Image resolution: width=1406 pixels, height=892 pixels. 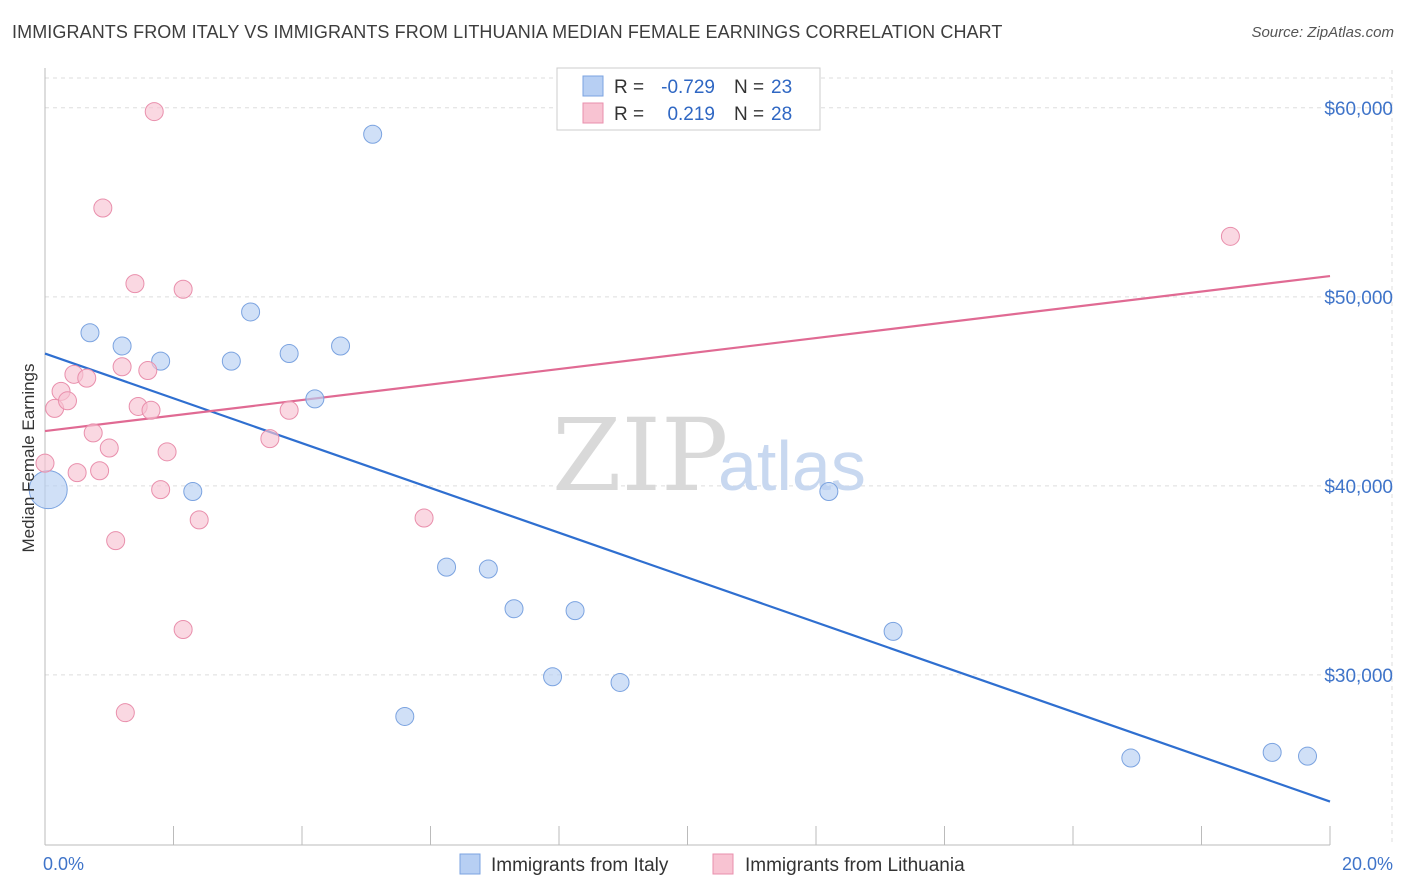 I want to click on watermark-atlas: atlas, so click(x=792, y=466).